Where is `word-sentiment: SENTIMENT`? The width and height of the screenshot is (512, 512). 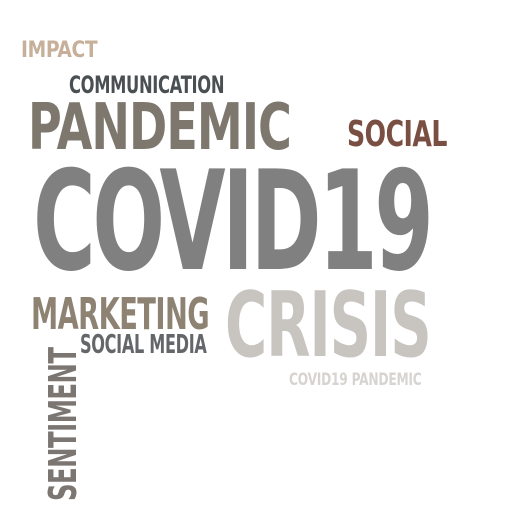 word-sentiment: SENTIMENT is located at coordinates (63, 424).